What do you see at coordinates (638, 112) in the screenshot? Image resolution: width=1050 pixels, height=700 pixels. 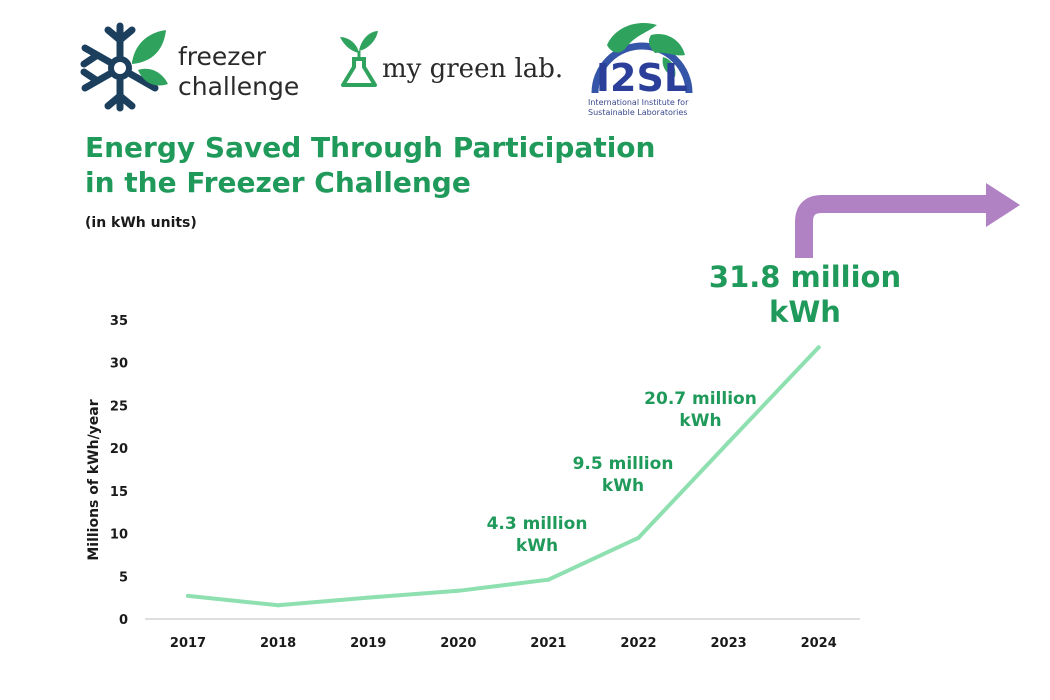 I see `i2sl-caption-line-2: Sustainable Laboratories` at bounding box center [638, 112].